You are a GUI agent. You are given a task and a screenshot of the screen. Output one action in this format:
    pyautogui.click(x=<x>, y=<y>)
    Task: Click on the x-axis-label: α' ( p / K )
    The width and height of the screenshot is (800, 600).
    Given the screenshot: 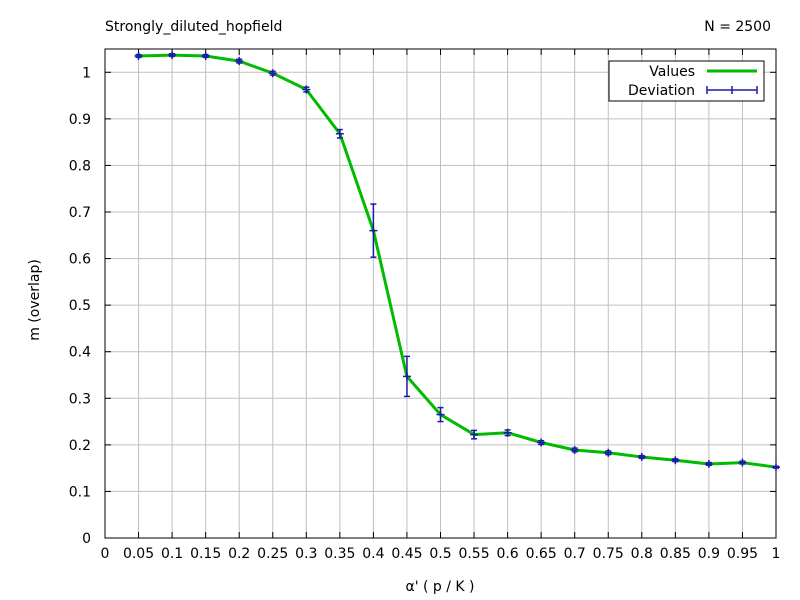 What is the action you would take?
    pyautogui.click(x=439, y=587)
    